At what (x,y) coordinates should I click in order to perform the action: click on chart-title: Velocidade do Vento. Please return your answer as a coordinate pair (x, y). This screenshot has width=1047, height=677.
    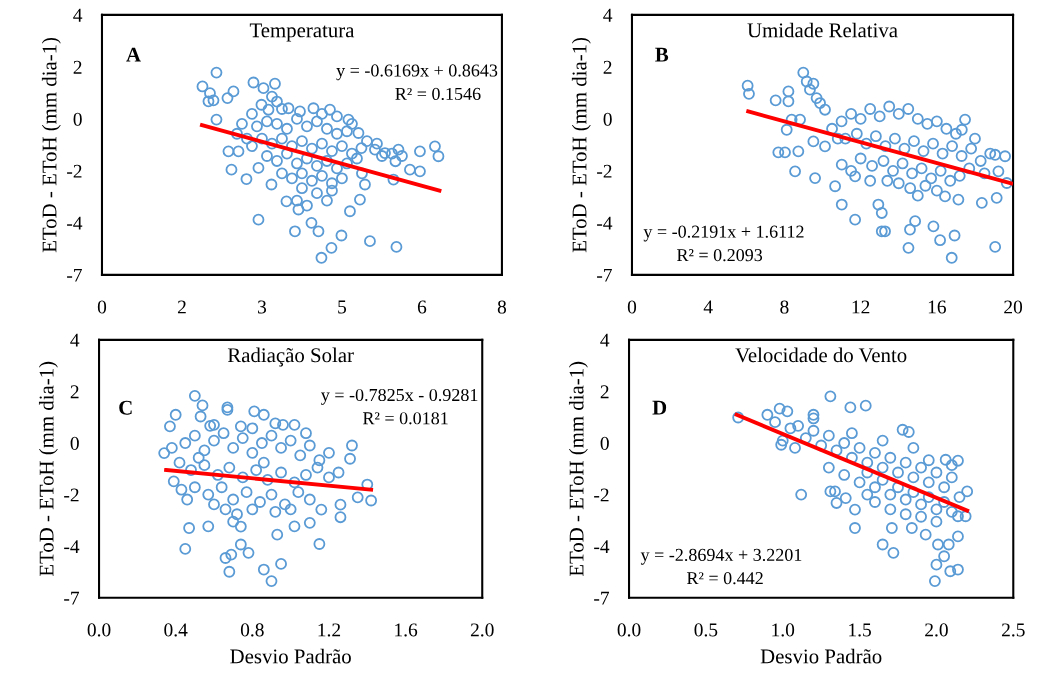
    Looking at the image, I should click on (821, 355).